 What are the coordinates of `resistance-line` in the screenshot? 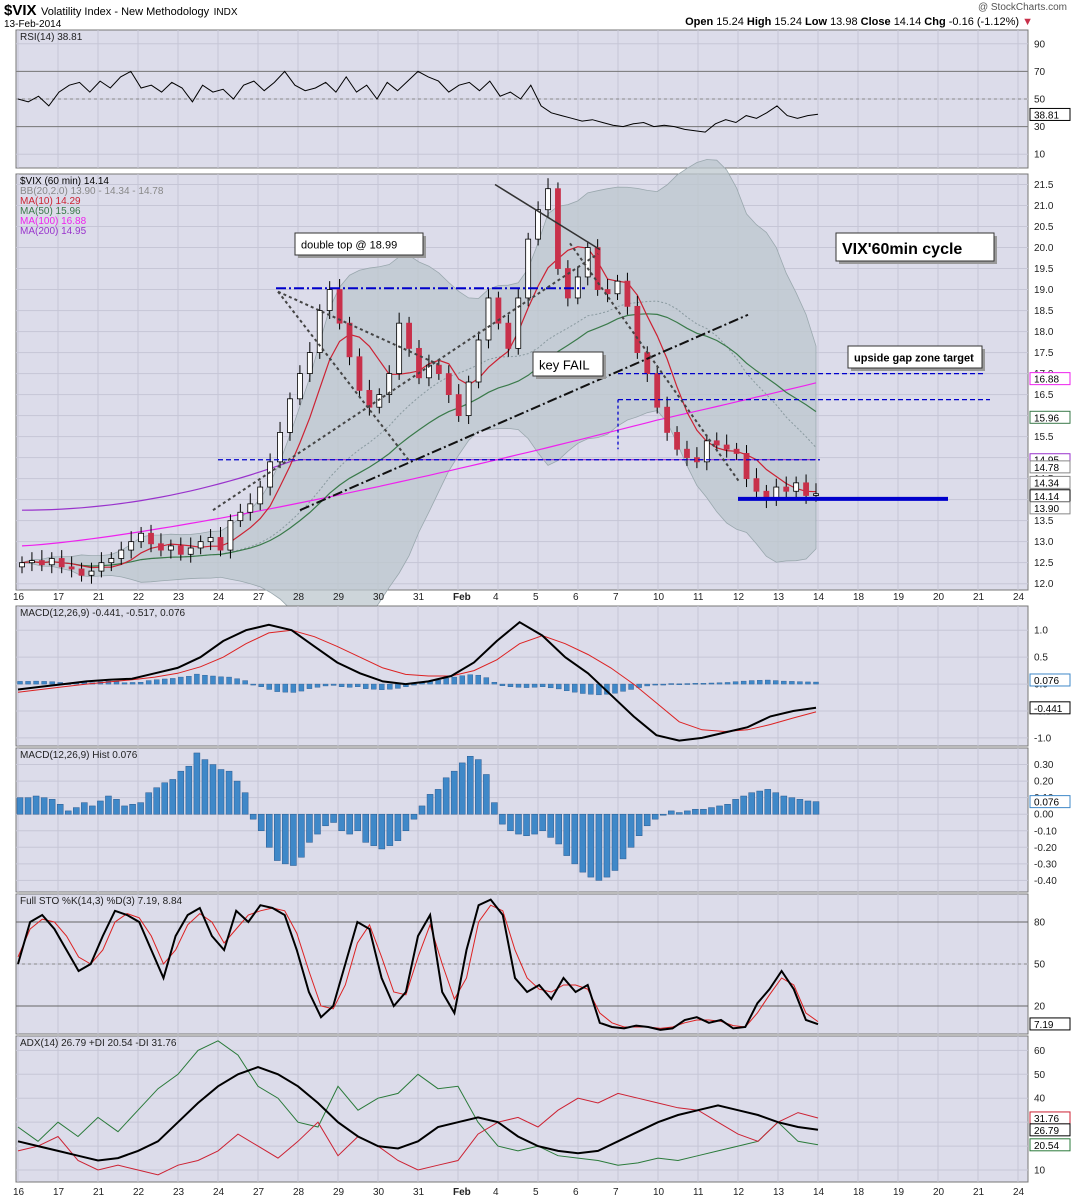 It's located at (547, 217).